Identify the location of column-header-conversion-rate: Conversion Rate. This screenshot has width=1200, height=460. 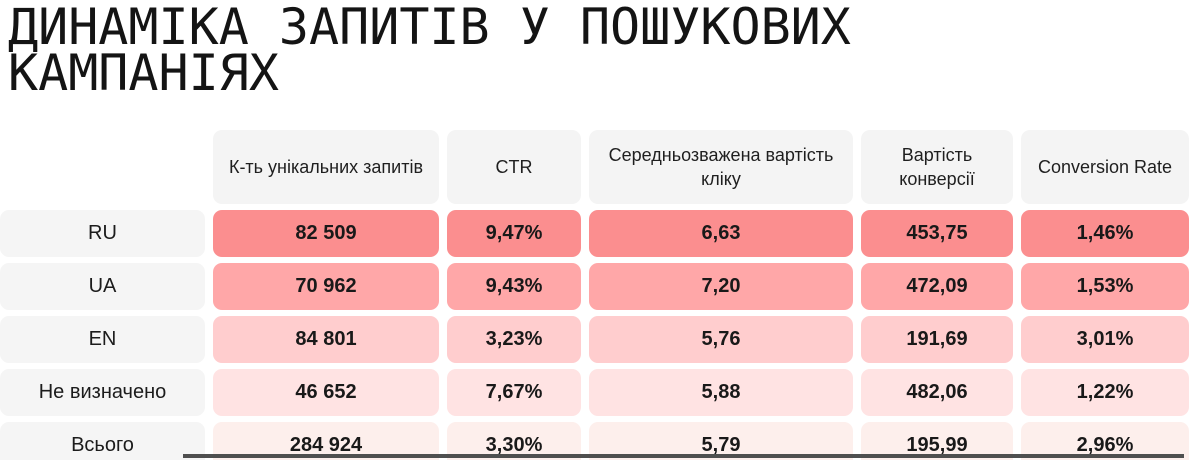
(1105, 167).